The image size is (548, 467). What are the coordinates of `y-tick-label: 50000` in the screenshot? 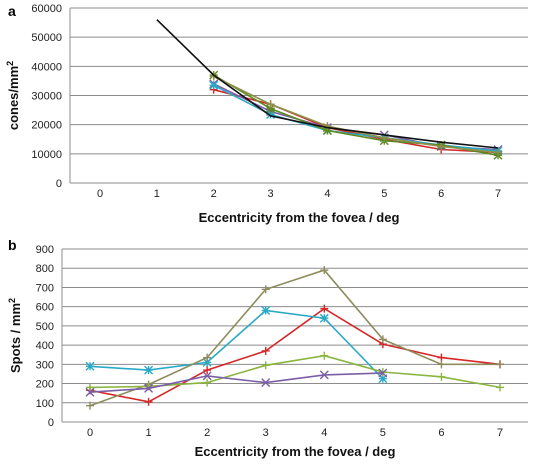 It's located at (46, 38).